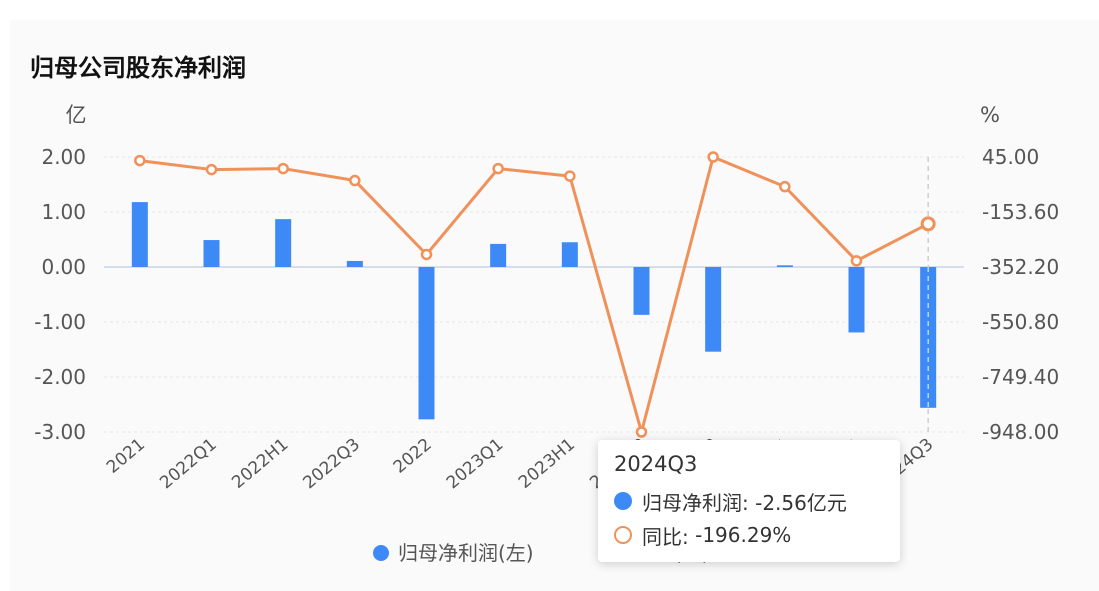 The width and height of the screenshot is (1099, 591). Describe the element at coordinates (211, 253) in the screenshot. I see `bar-2022Q1` at that location.